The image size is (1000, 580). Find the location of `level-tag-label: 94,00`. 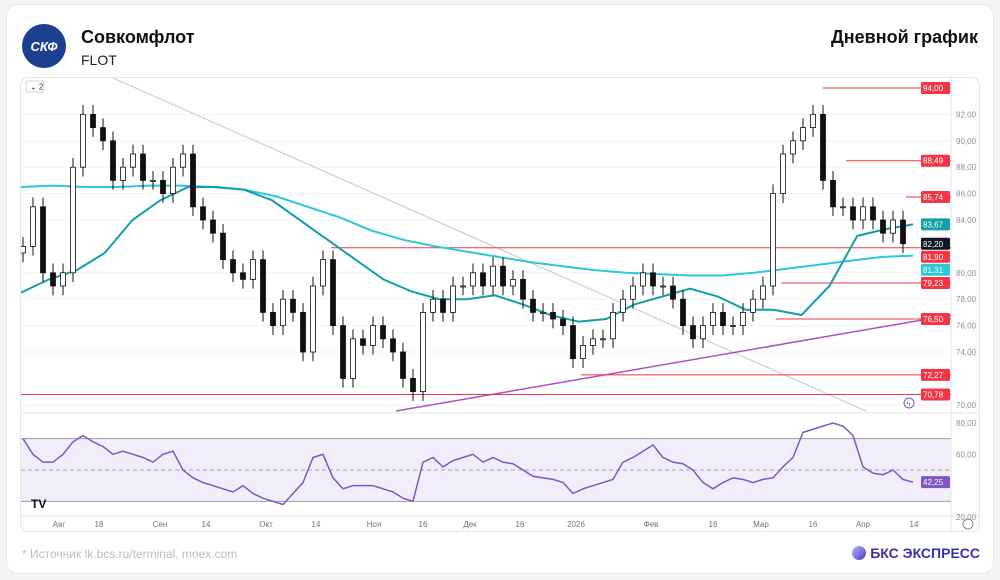

level-tag-label: 94,00 is located at coordinates (933, 88).